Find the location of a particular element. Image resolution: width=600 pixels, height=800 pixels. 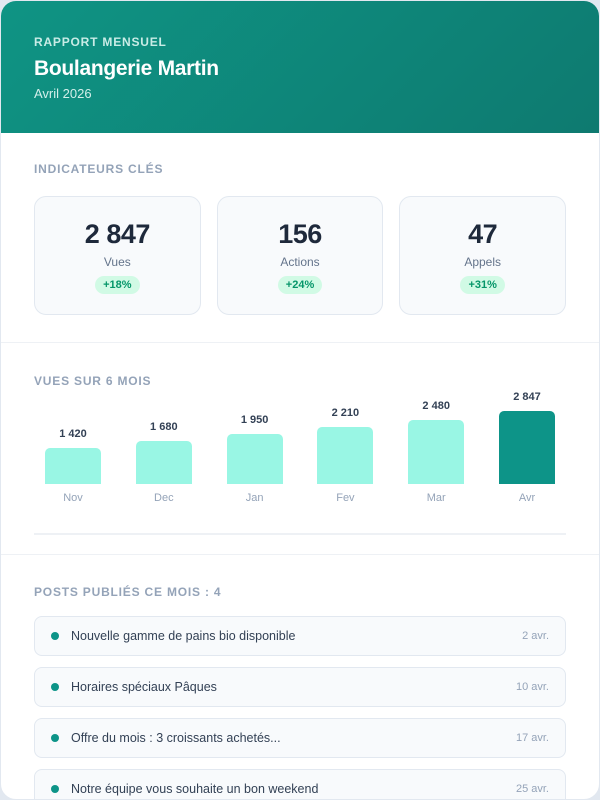

post-title: Horaires spéciaux Pâques is located at coordinates (144, 687).